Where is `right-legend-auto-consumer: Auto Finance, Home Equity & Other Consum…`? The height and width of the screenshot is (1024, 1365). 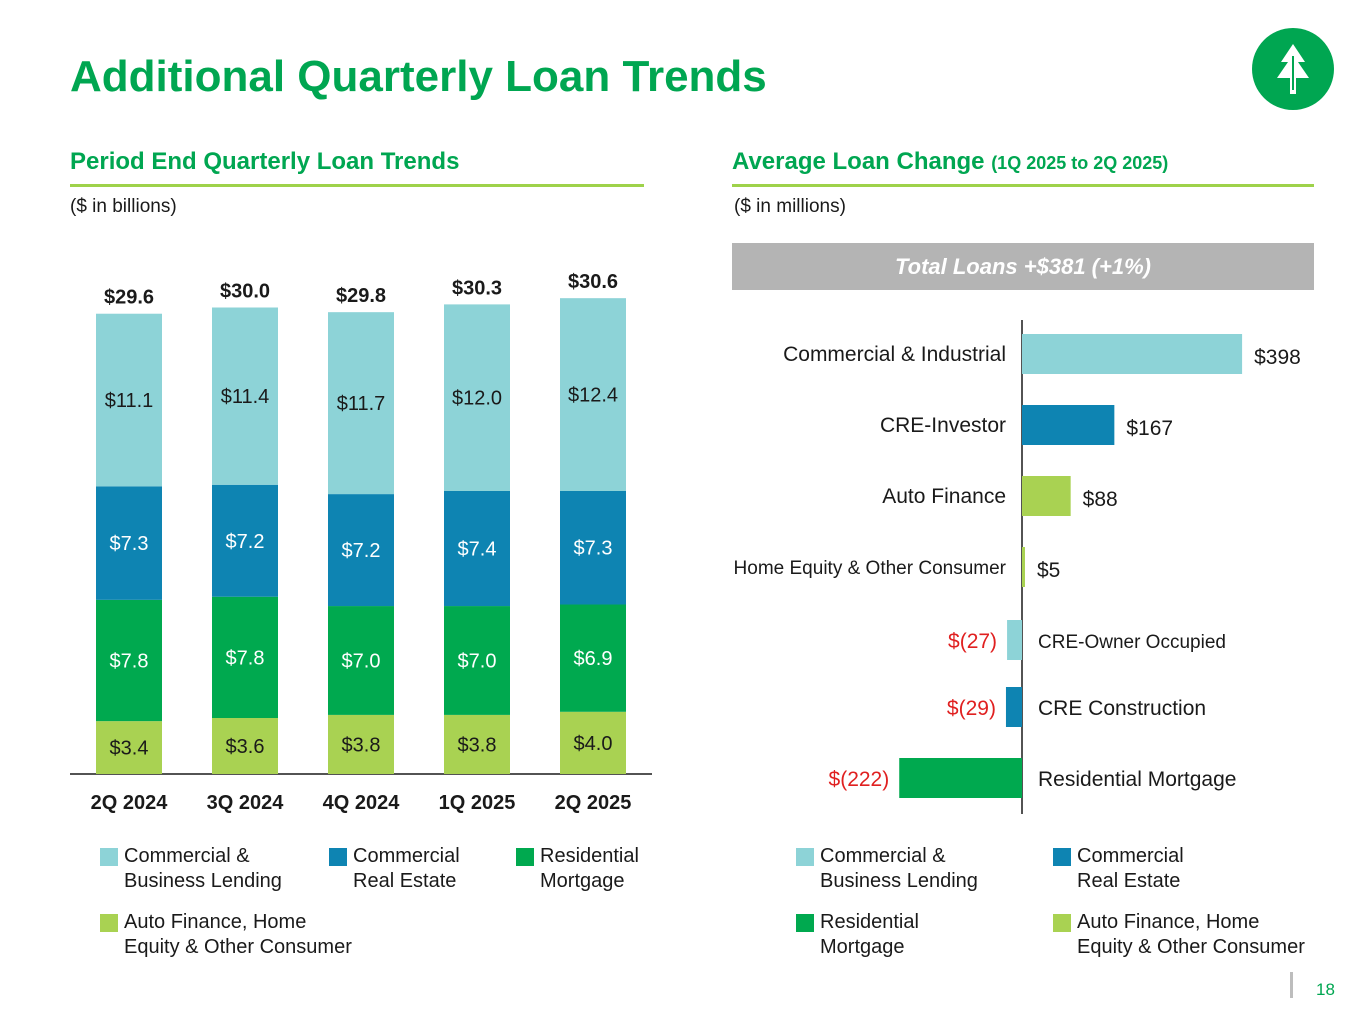 right-legend-auto-consumer: Auto Finance, Home Equity & Other Consum… is located at coordinates (1179, 935).